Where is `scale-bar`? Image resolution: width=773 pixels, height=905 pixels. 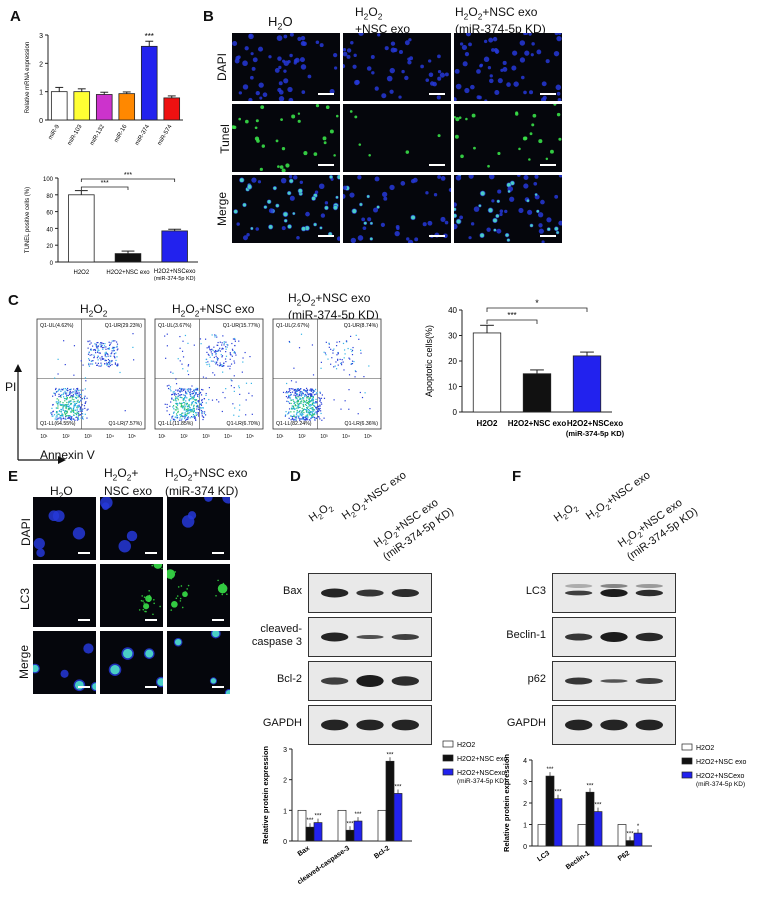
scale-bar is located at coordinates (84, 553).